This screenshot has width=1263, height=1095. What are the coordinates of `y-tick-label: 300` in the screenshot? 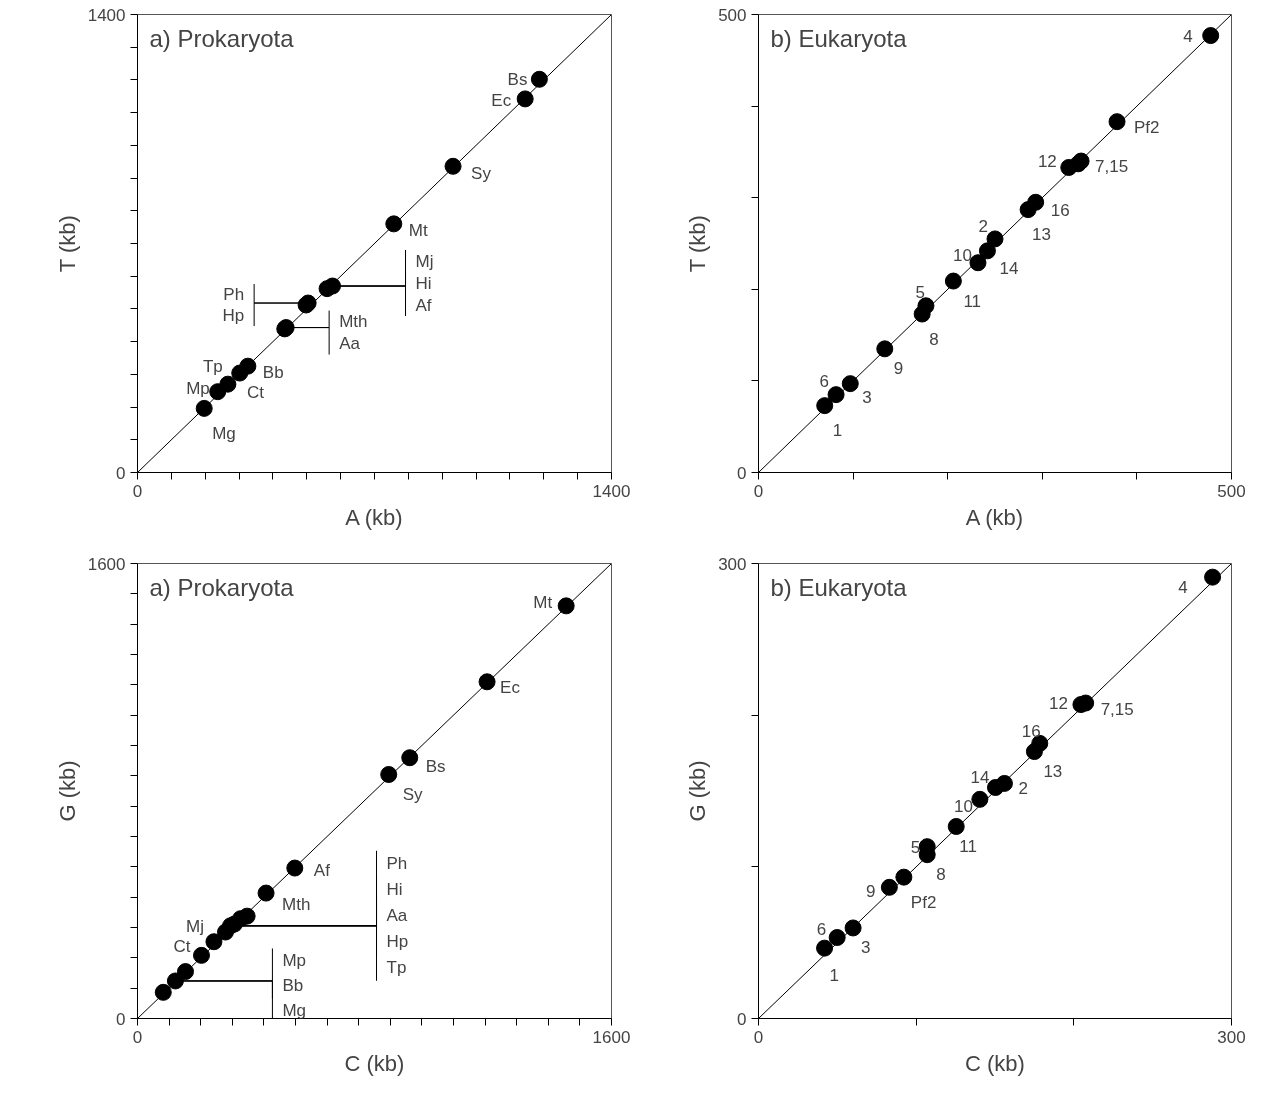 It's located at (732, 564).